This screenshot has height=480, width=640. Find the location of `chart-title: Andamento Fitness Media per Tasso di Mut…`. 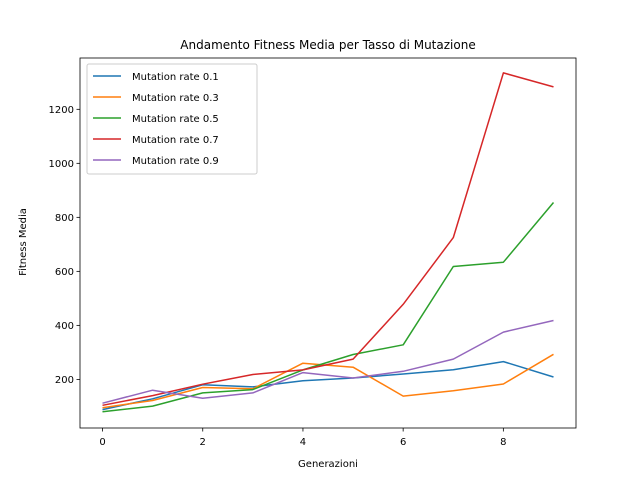

chart-title: Andamento Fitness Media per Tasso di Mut… is located at coordinates (327, 45).